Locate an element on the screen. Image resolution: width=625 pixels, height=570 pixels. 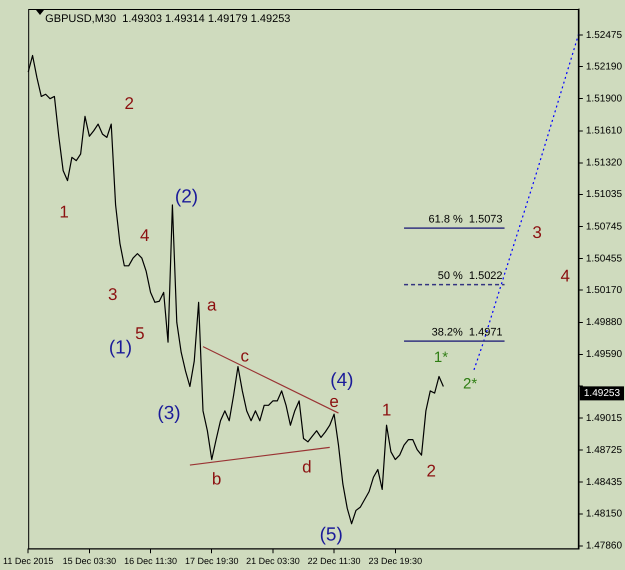
x-tick-label: 21 Dec 03:30 is located at coordinates (273, 561).